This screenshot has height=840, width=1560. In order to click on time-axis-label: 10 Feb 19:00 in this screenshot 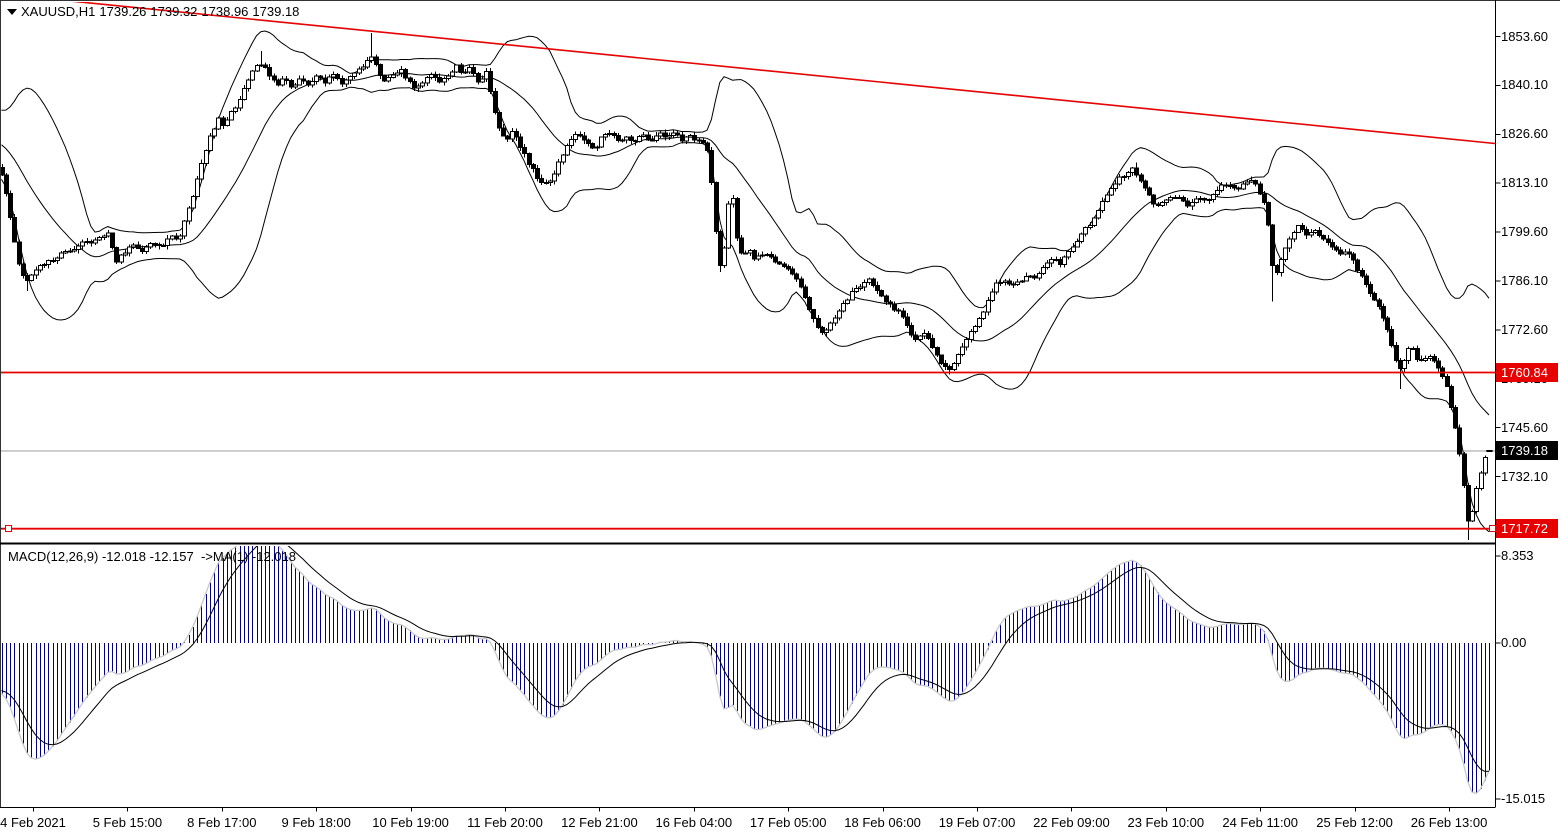, I will do `click(410, 822)`.